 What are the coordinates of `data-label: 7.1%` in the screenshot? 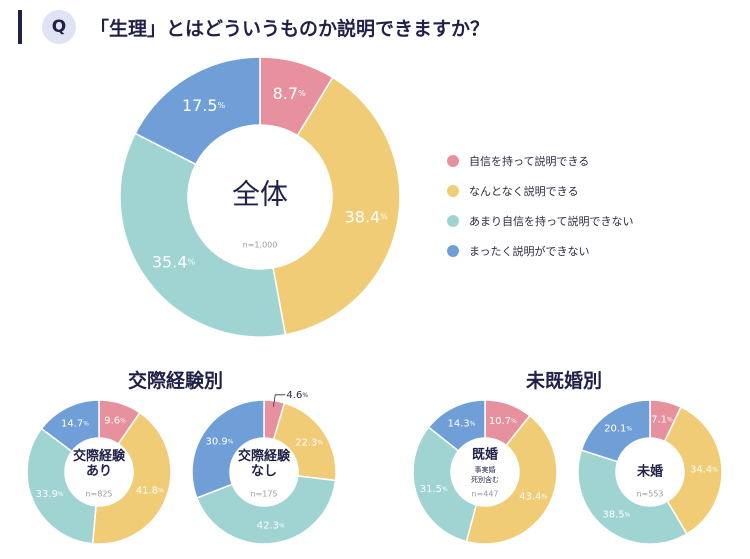 It's located at (662, 419).